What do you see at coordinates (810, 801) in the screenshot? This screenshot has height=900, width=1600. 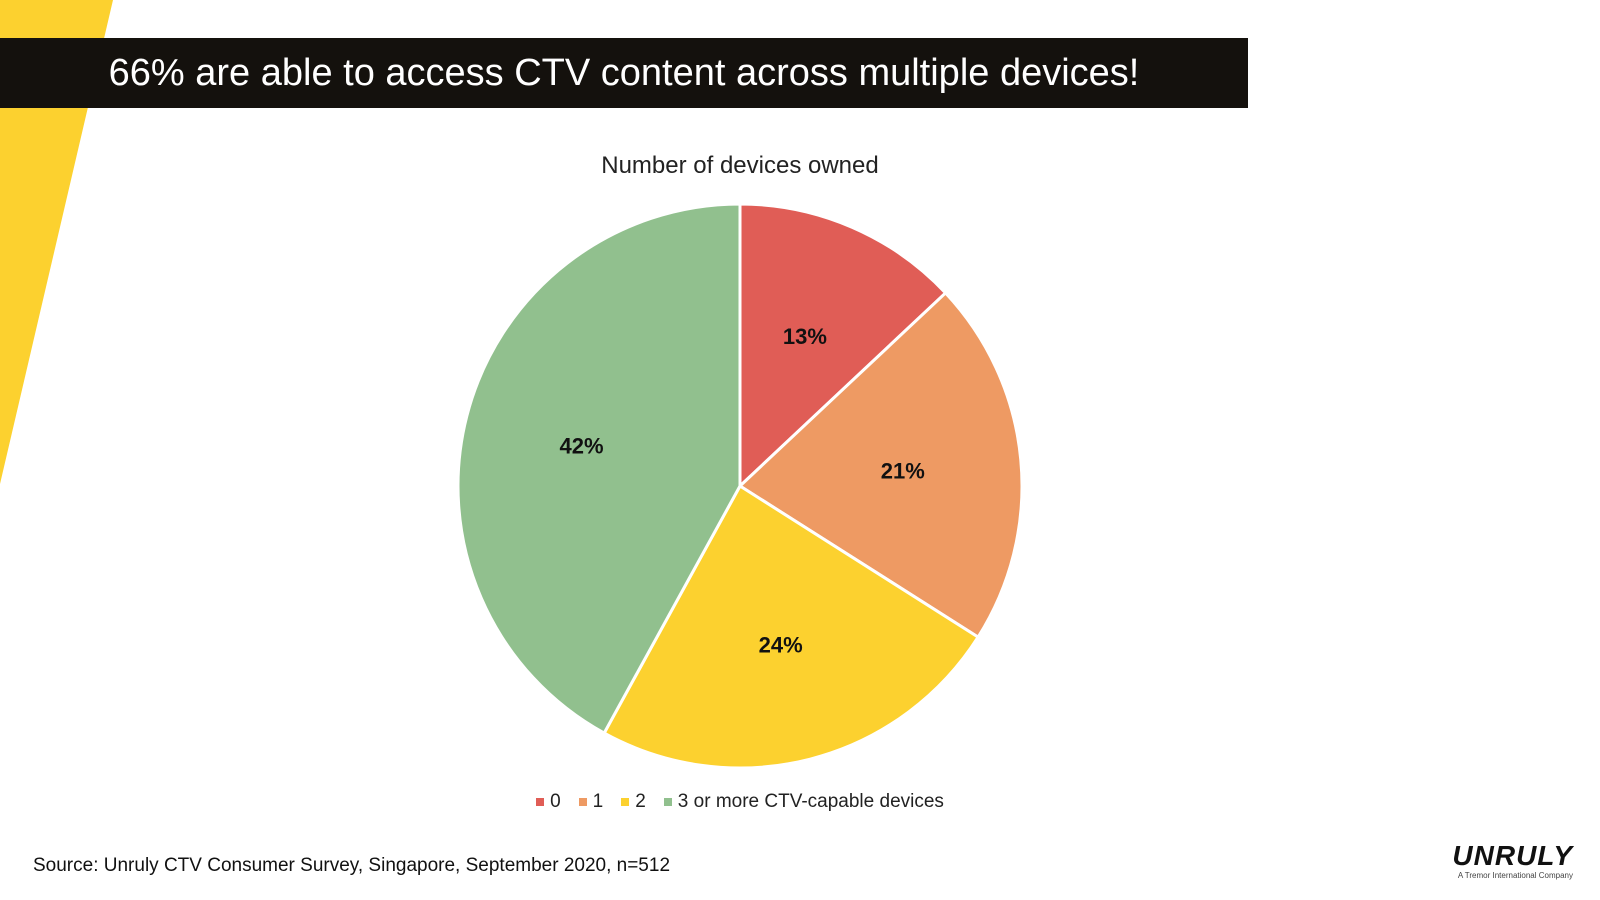 I see `legend-label: 3 or more CTV-capable devices` at bounding box center [810, 801].